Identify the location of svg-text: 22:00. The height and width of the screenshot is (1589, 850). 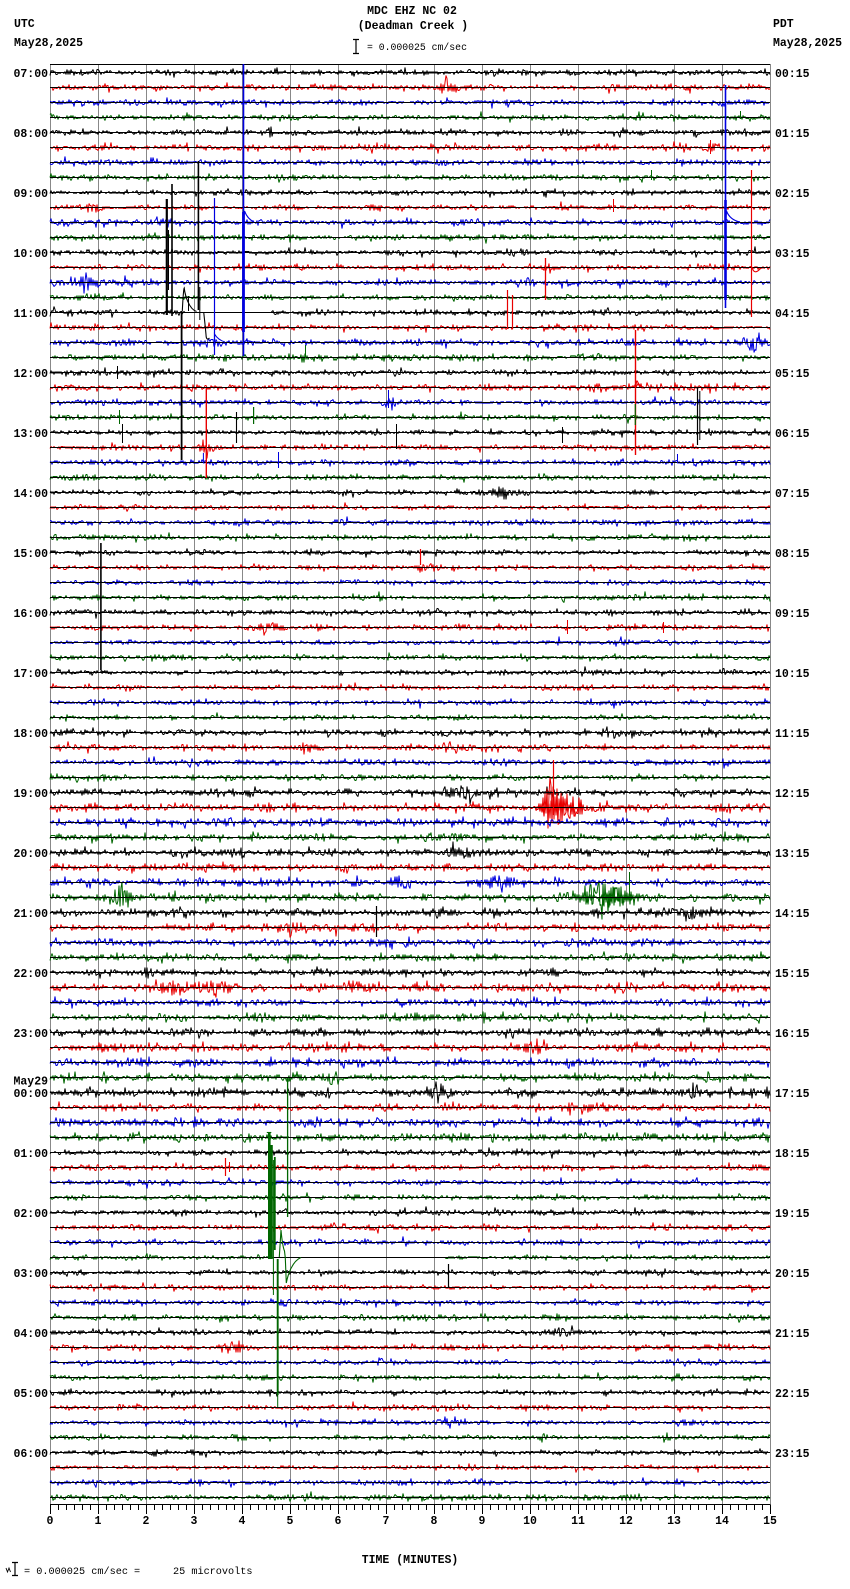
(30, 974).